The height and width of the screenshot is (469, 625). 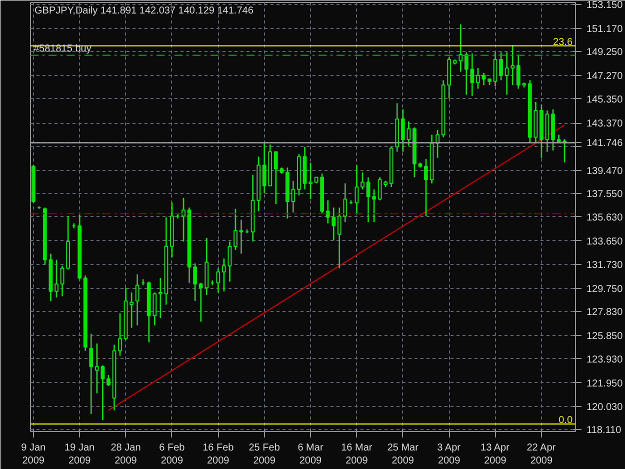 I want to click on x-tick-label: 3 Apr 2009, so click(x=449, y=454).